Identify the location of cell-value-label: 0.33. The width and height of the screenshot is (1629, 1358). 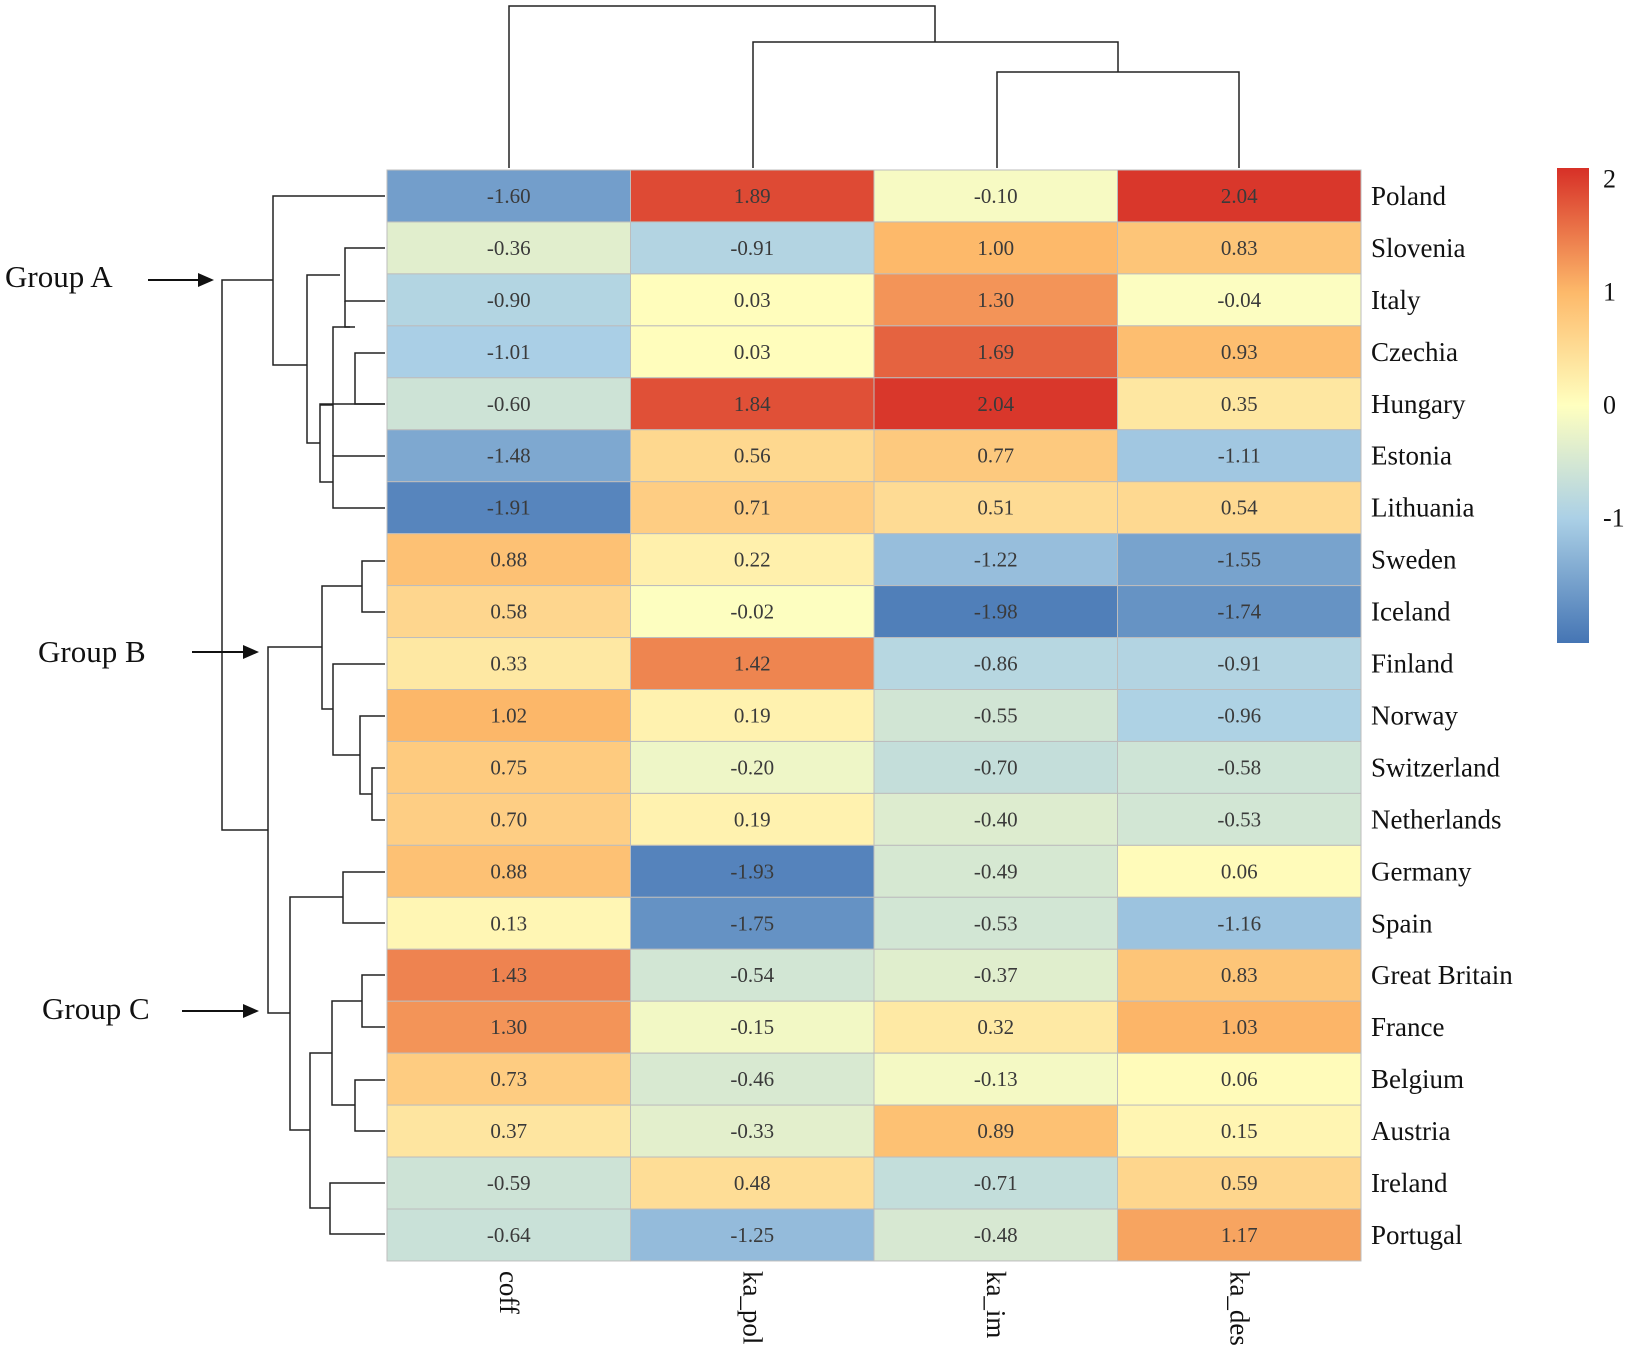
(508, 664).